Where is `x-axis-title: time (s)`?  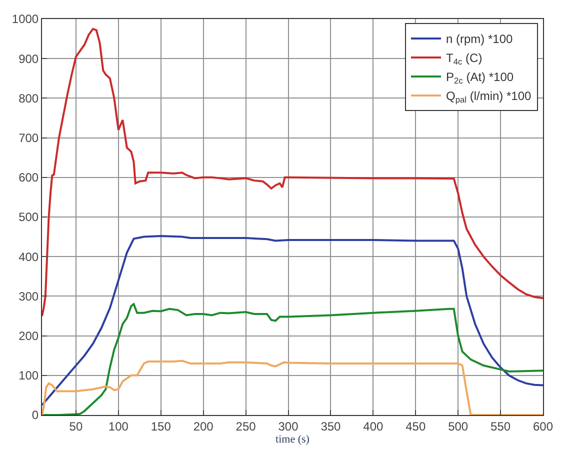 x-axis-title: time (s) is located at coordinates (293, 440).